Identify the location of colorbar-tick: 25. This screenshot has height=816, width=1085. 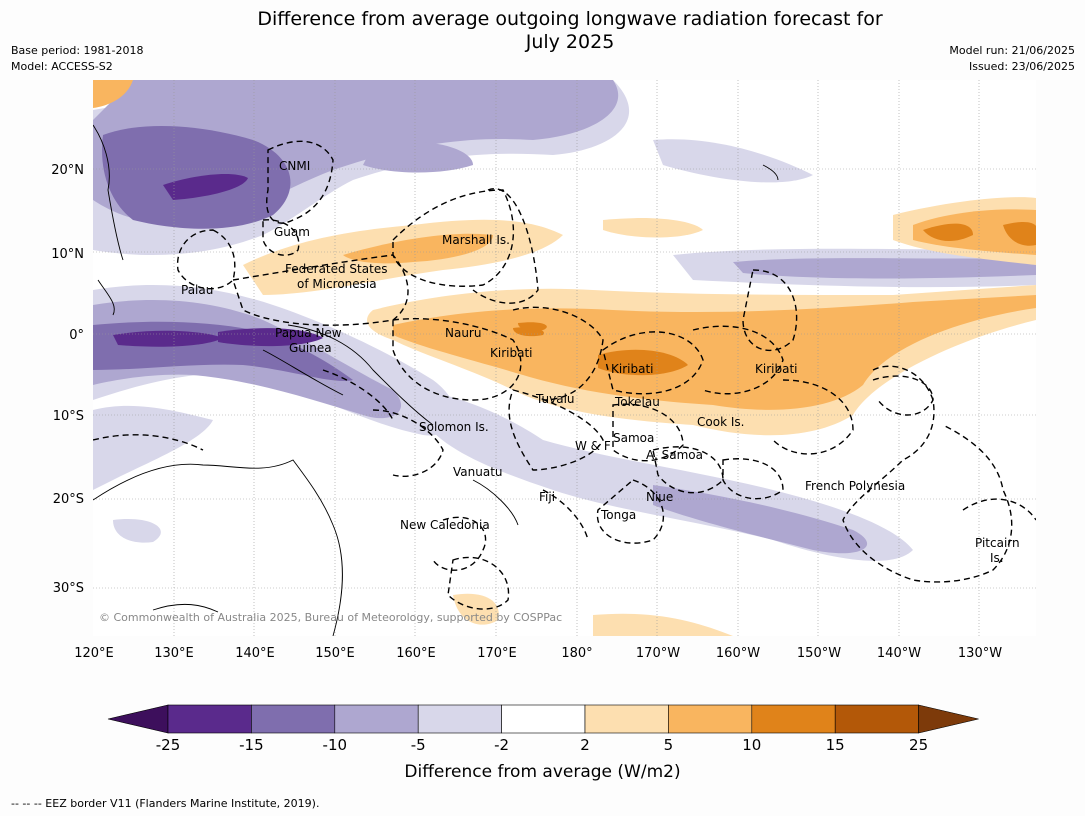
(918, 745).